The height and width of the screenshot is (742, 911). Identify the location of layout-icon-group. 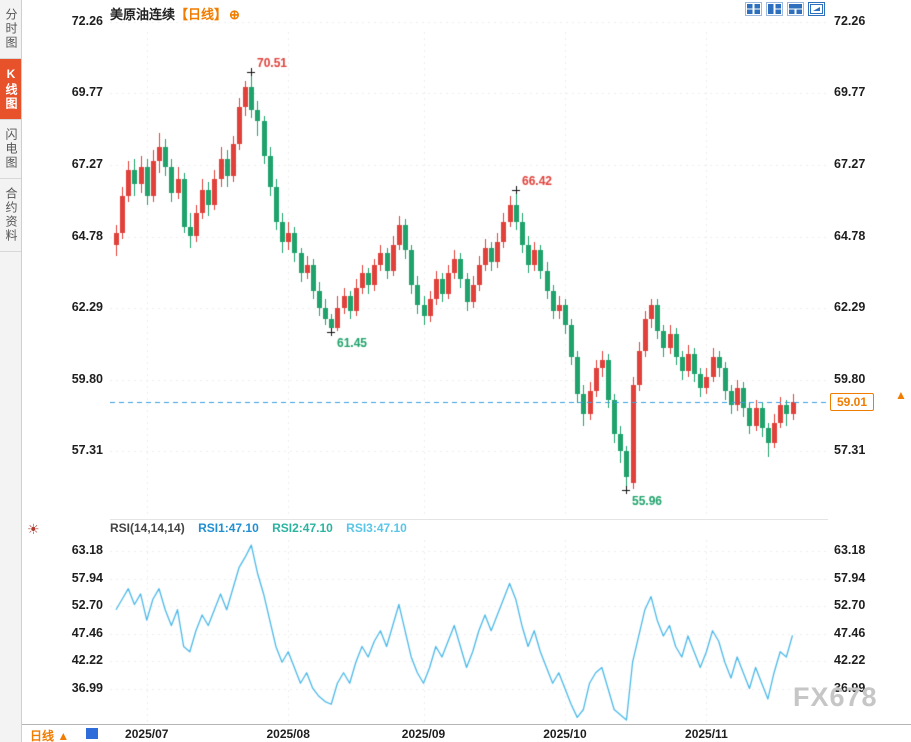
(785, 9).